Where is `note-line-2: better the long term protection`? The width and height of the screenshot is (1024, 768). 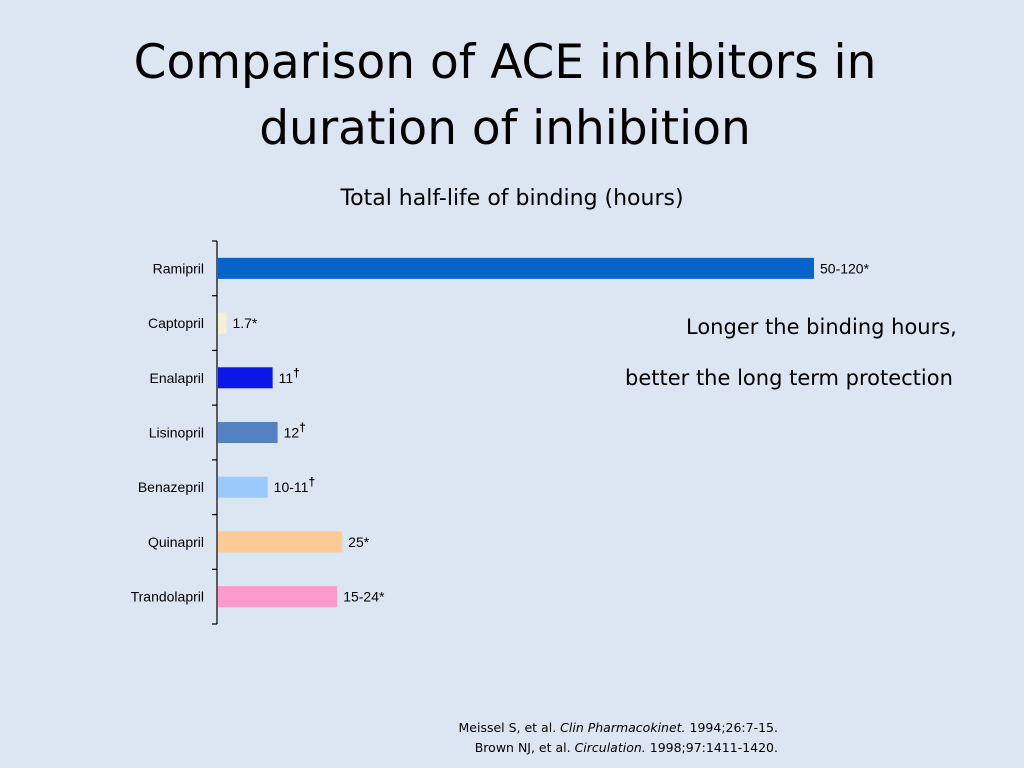 note-line-2: better the long term protection is located at coordinates (789, 378).